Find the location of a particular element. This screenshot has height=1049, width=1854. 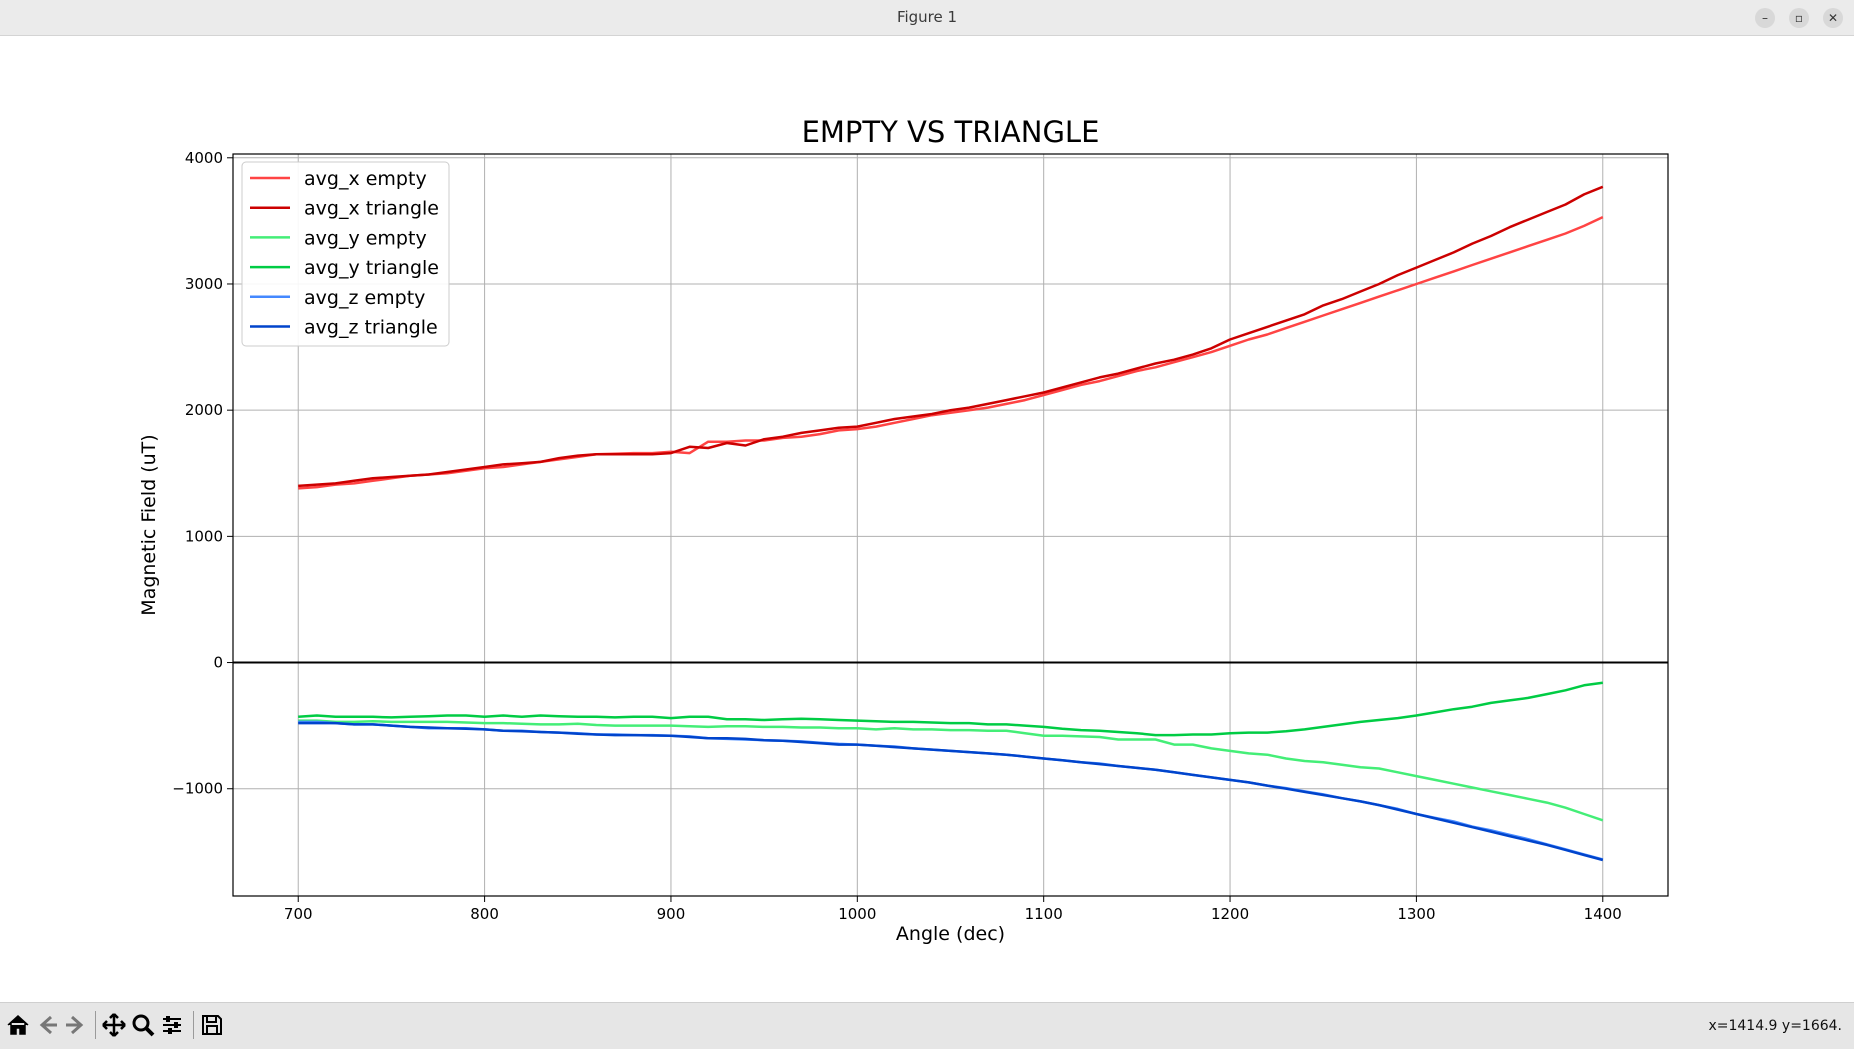

x-tick-label: 1100 is located at coordinates (1044, 914).